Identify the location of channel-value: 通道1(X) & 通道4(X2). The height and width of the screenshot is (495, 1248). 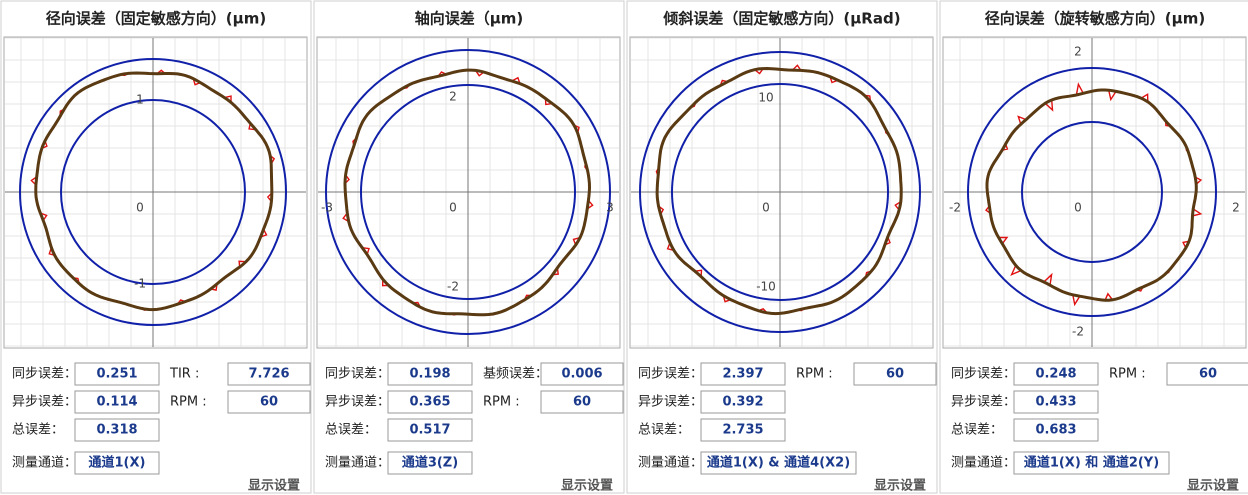
(778, 463).